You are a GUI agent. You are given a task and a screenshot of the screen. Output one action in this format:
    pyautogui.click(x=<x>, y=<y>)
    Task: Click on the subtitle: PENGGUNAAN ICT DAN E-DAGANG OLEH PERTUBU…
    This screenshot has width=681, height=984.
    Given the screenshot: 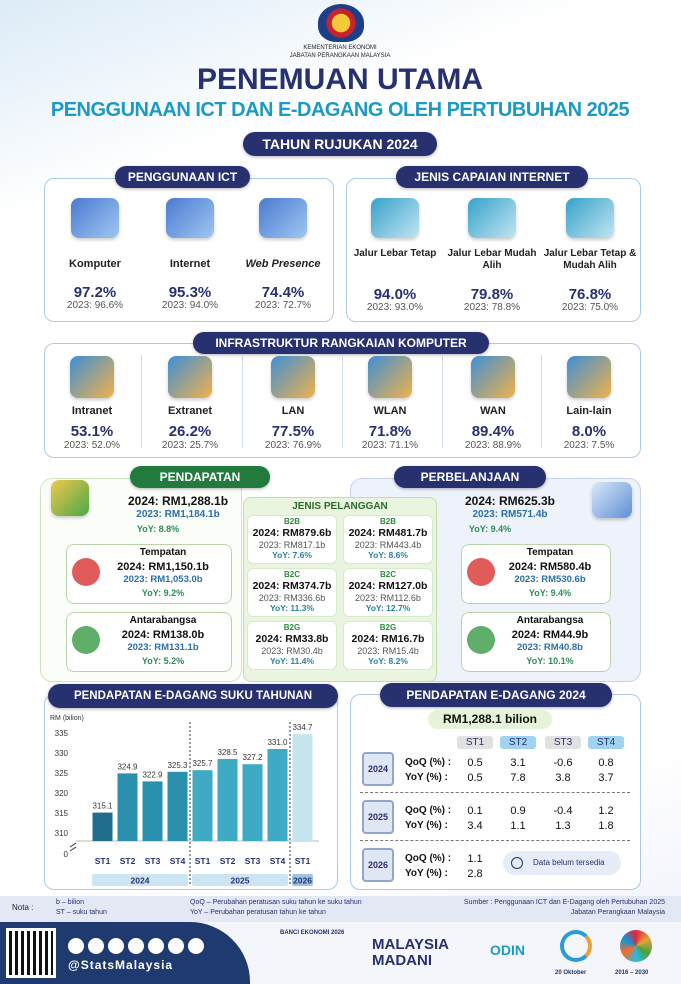 What is the action you would take?
    pyautogui.click(x=340, y=110)
    